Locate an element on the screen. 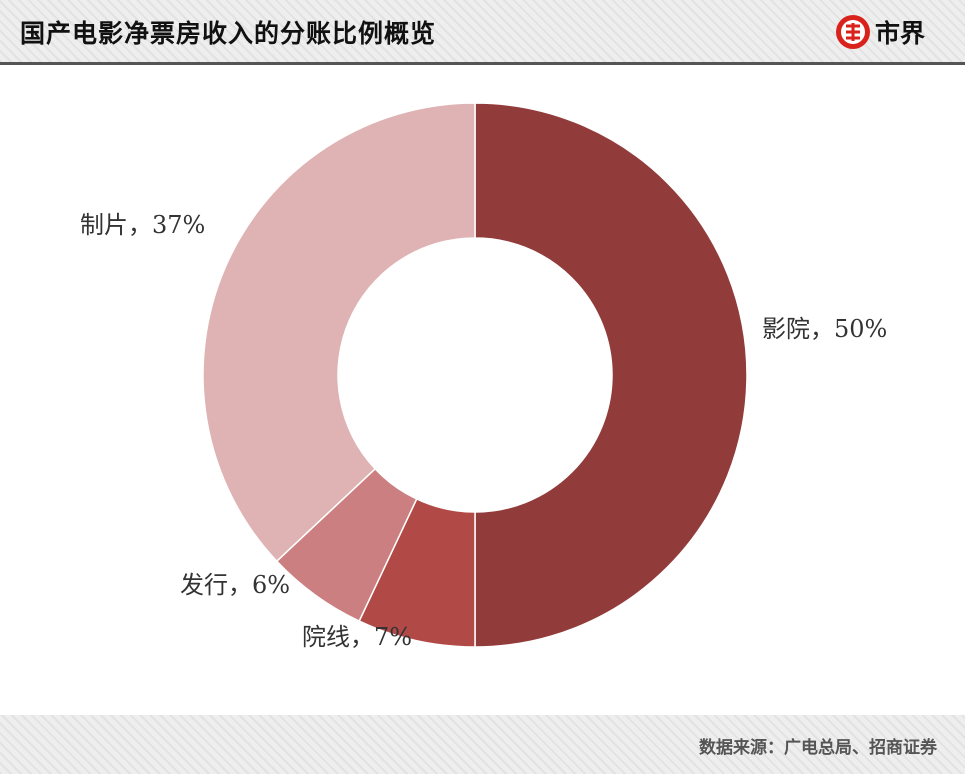 Image resolution: width=965 pixels, height=774 pixels. brand-logo: 市界 is located at coordinates (880, 32).